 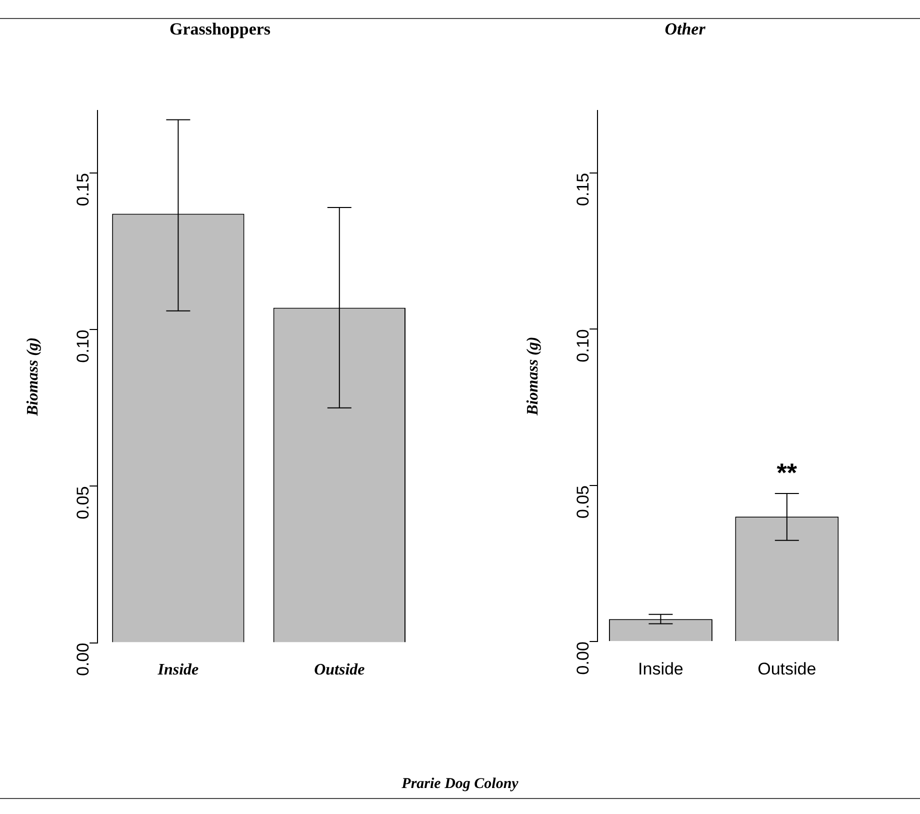 I want to click on chart-title: Other, so click(x=685, y=29).